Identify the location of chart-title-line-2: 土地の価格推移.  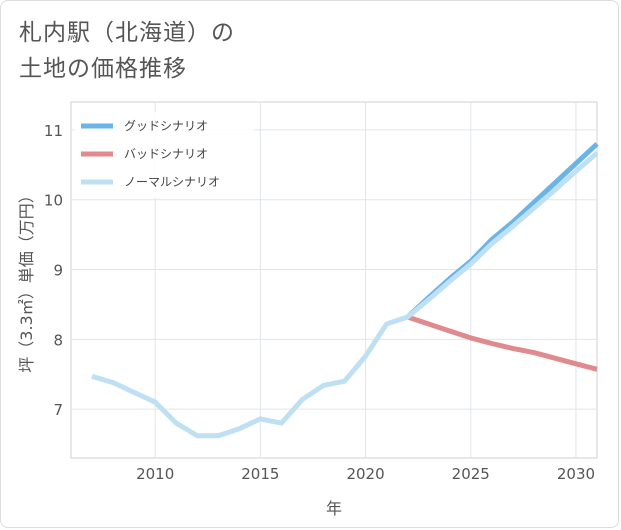
(103, 69).